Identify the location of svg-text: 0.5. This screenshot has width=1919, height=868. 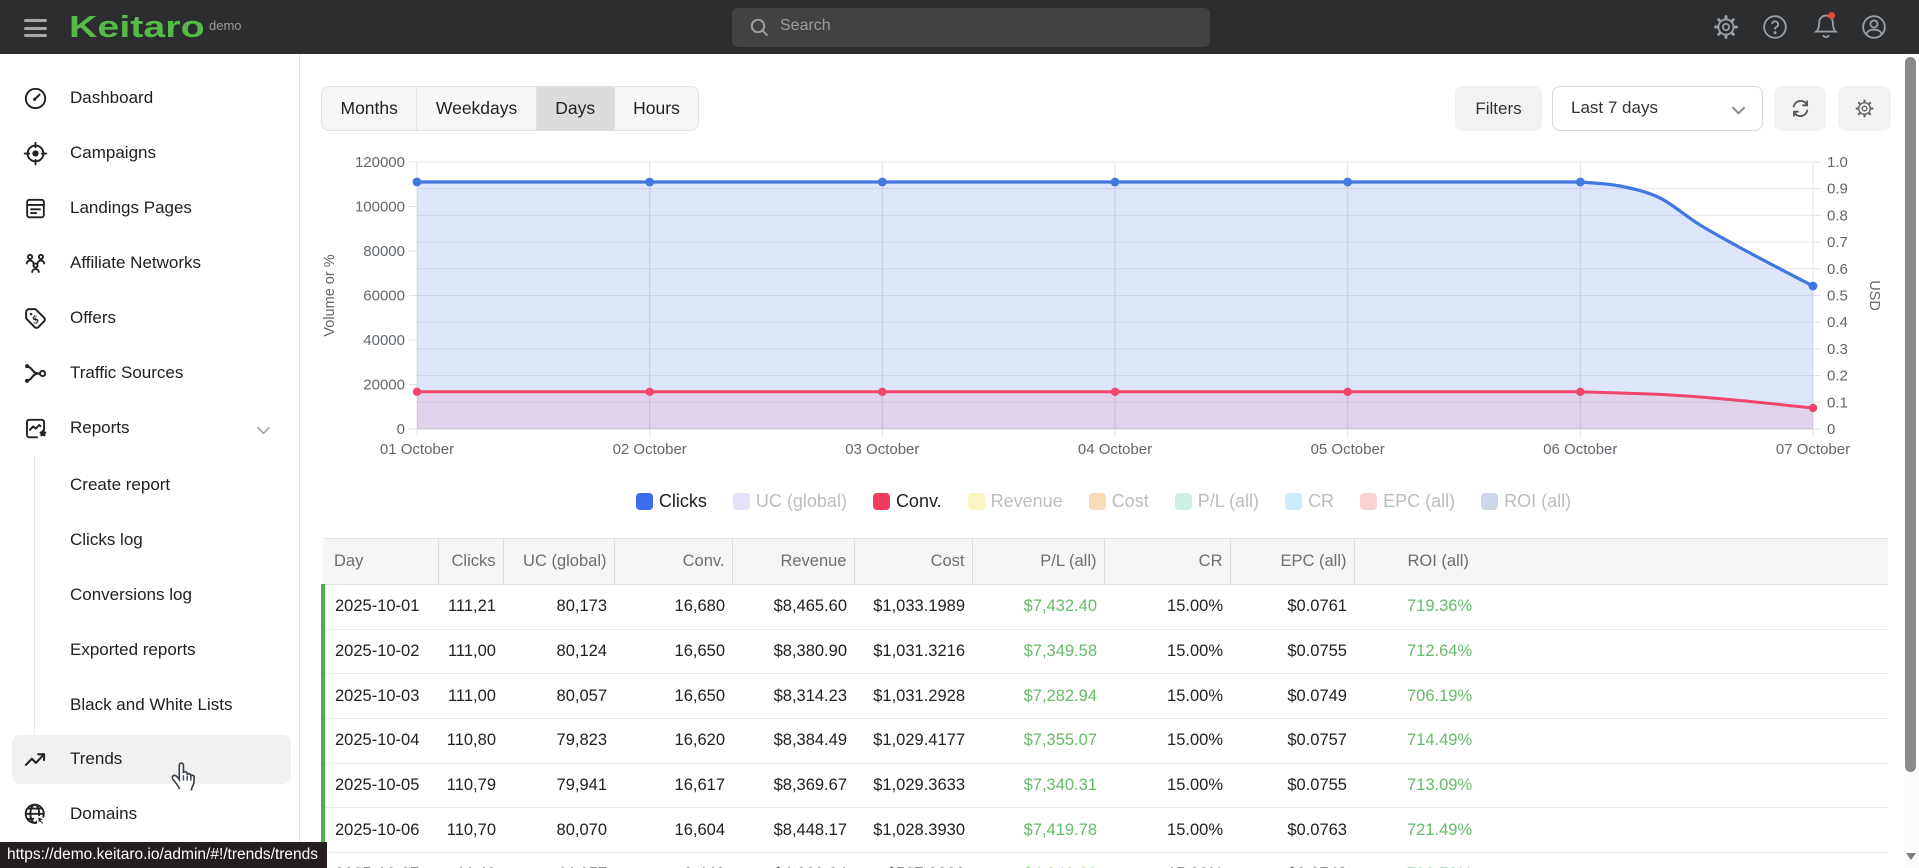
(1837, 296).